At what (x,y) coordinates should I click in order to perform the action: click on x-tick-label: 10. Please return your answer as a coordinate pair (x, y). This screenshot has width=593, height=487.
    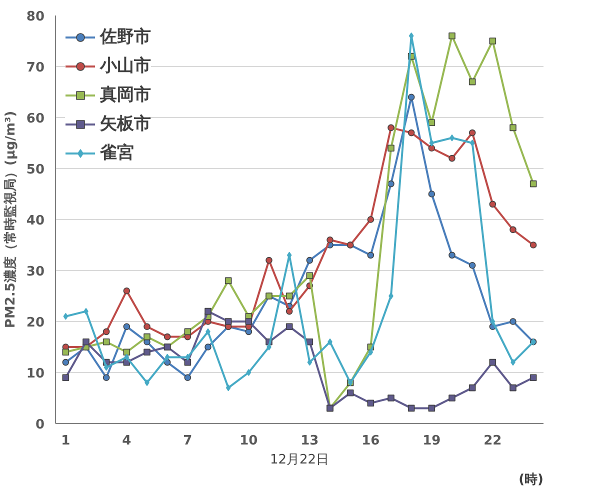
    Looking at the image, I should click on (249, 441).